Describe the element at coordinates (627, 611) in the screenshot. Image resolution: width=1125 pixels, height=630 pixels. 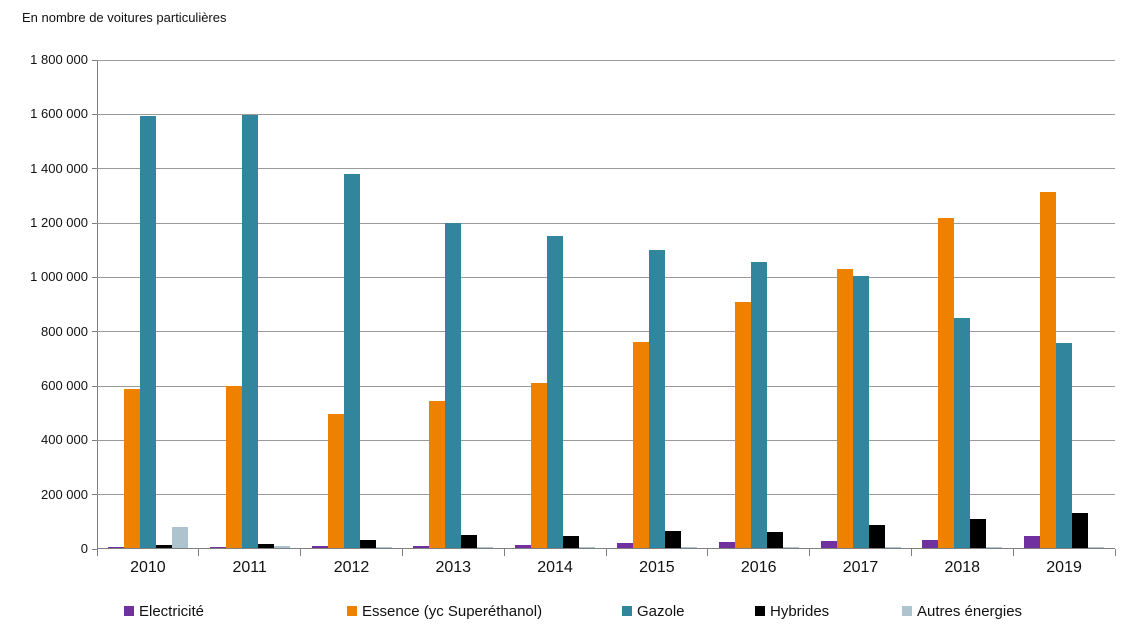
I see `legend-swatch-gazole` at that location.